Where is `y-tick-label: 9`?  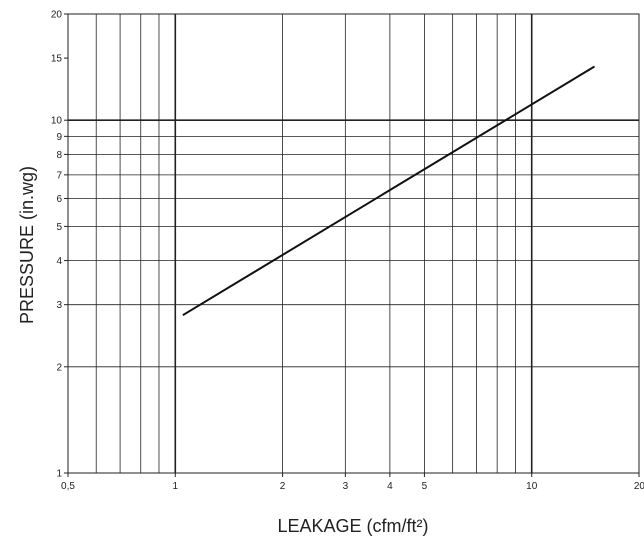
y-tick-label: 9 is located at coordinates (59, 137).